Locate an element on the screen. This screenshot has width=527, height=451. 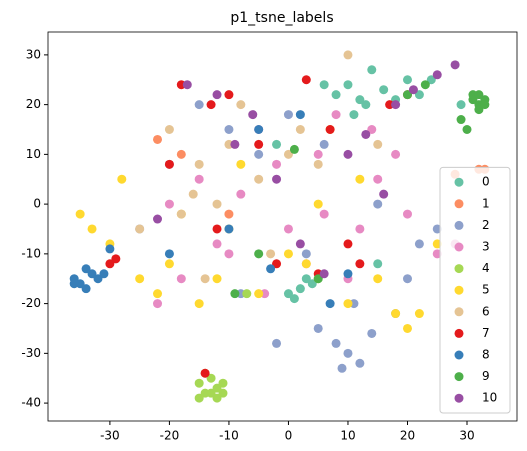
x-tick-label: -10 is located at coordinates (229, 436).